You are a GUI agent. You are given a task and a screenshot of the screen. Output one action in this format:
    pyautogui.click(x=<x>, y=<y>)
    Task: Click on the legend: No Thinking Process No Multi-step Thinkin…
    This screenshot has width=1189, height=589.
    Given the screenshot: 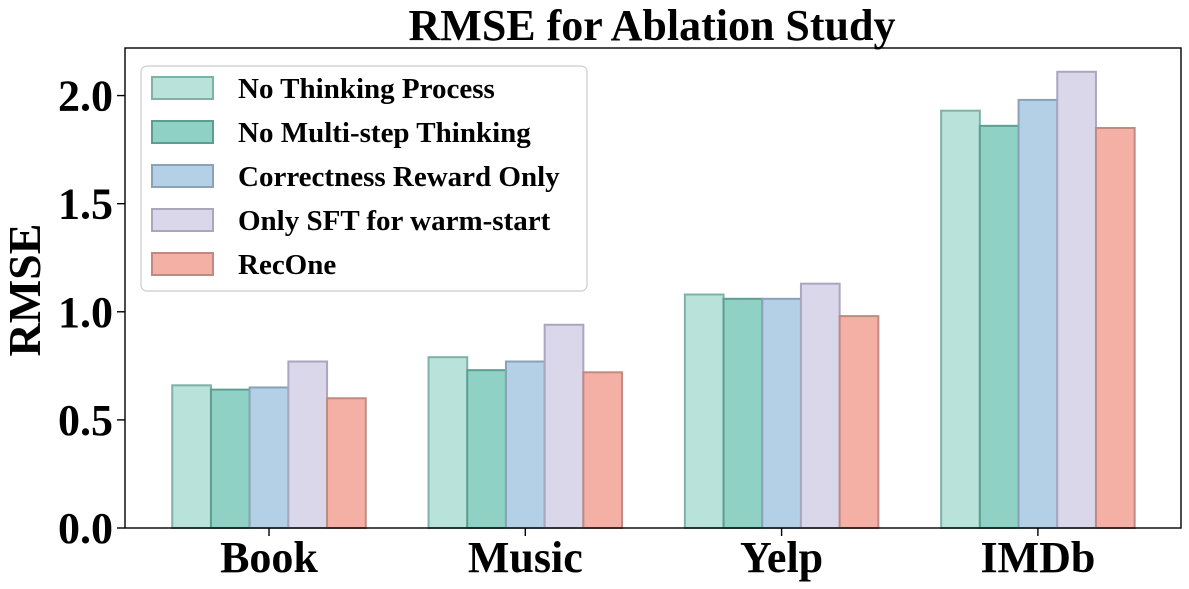 What is the action you would take?
    pyautogui.click(x=364, y=178)
    